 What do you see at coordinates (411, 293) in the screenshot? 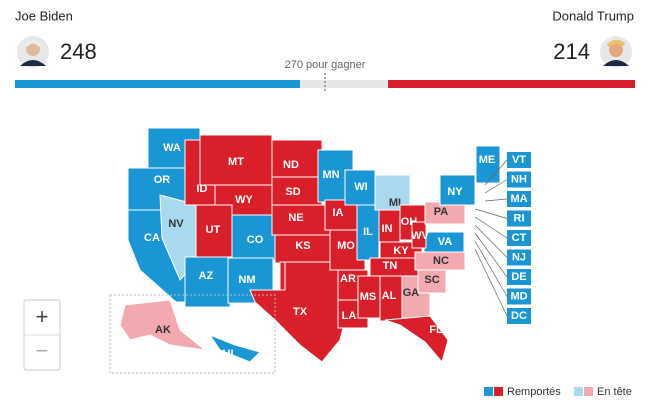
I see `state-label: GA` at bounding box center [411, 293].